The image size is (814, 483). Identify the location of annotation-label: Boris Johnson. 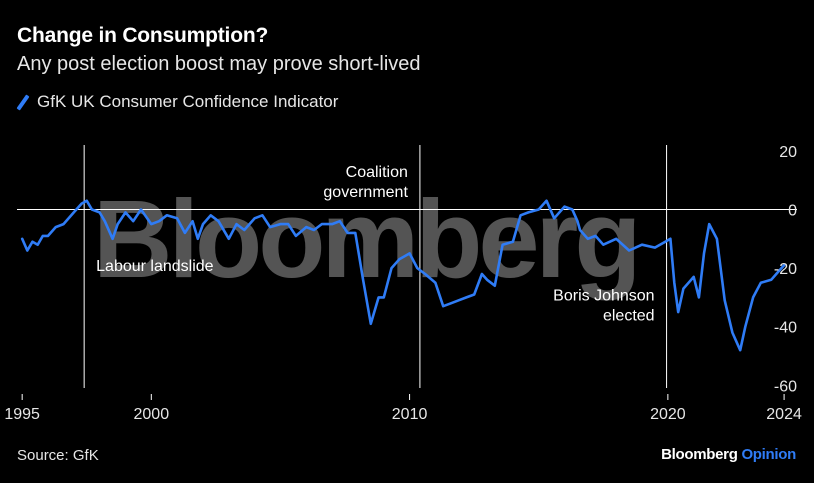
(603, 295).